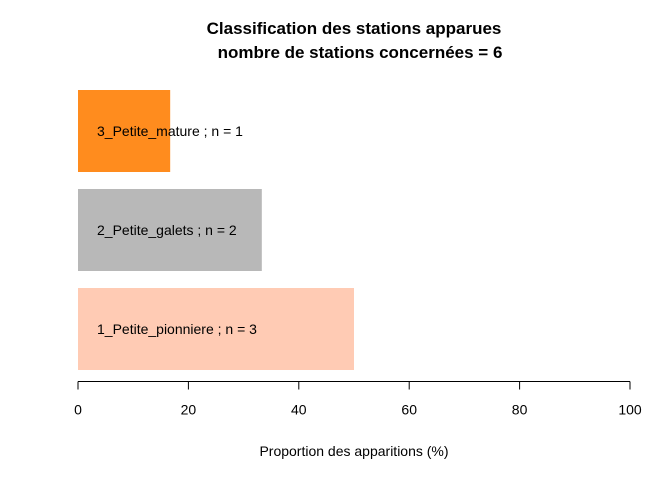  Describe the element at coordinates (177, 329) in the screenshot. I see `bar-label-1: 1_Petite_pionniere ; n = 3` at that location.